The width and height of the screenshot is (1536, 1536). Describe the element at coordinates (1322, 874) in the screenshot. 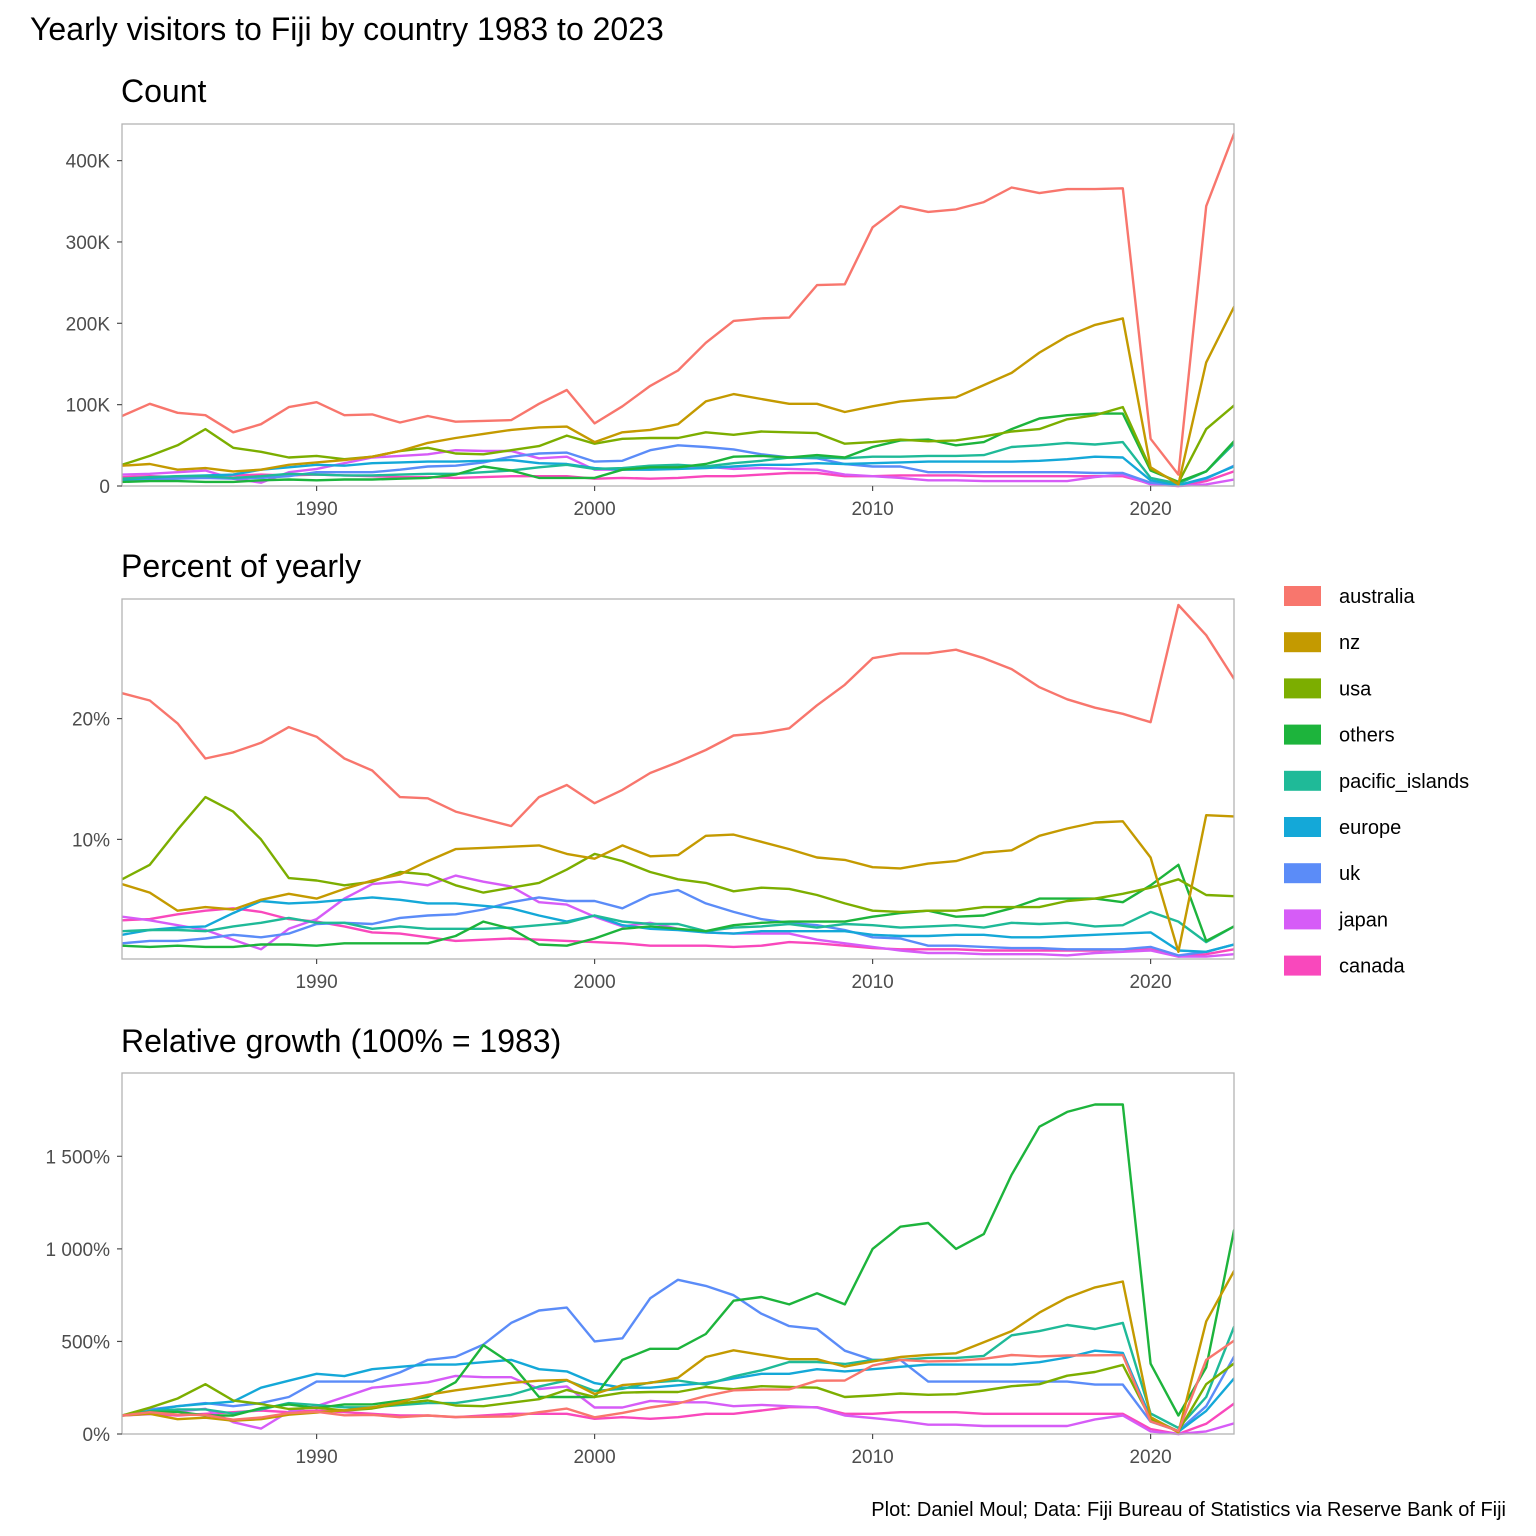

I see `legend-item-uk: uk` at that location.